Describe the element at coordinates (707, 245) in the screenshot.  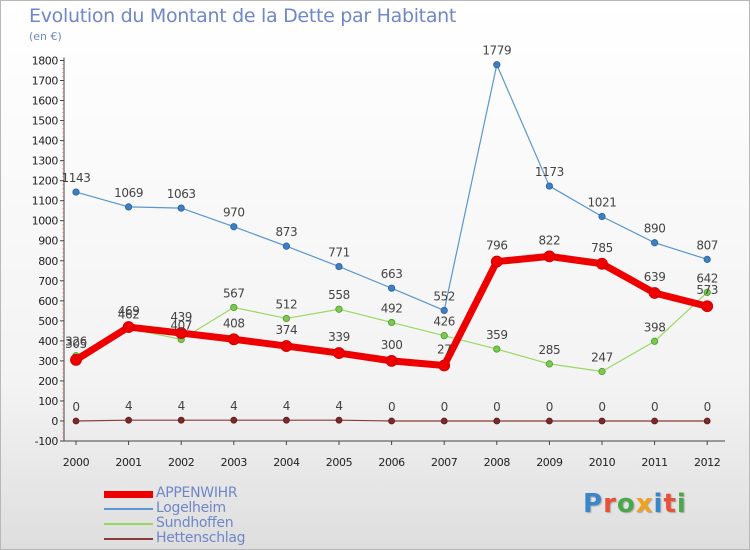
I see `data-label-logelheim: 807` at that location.